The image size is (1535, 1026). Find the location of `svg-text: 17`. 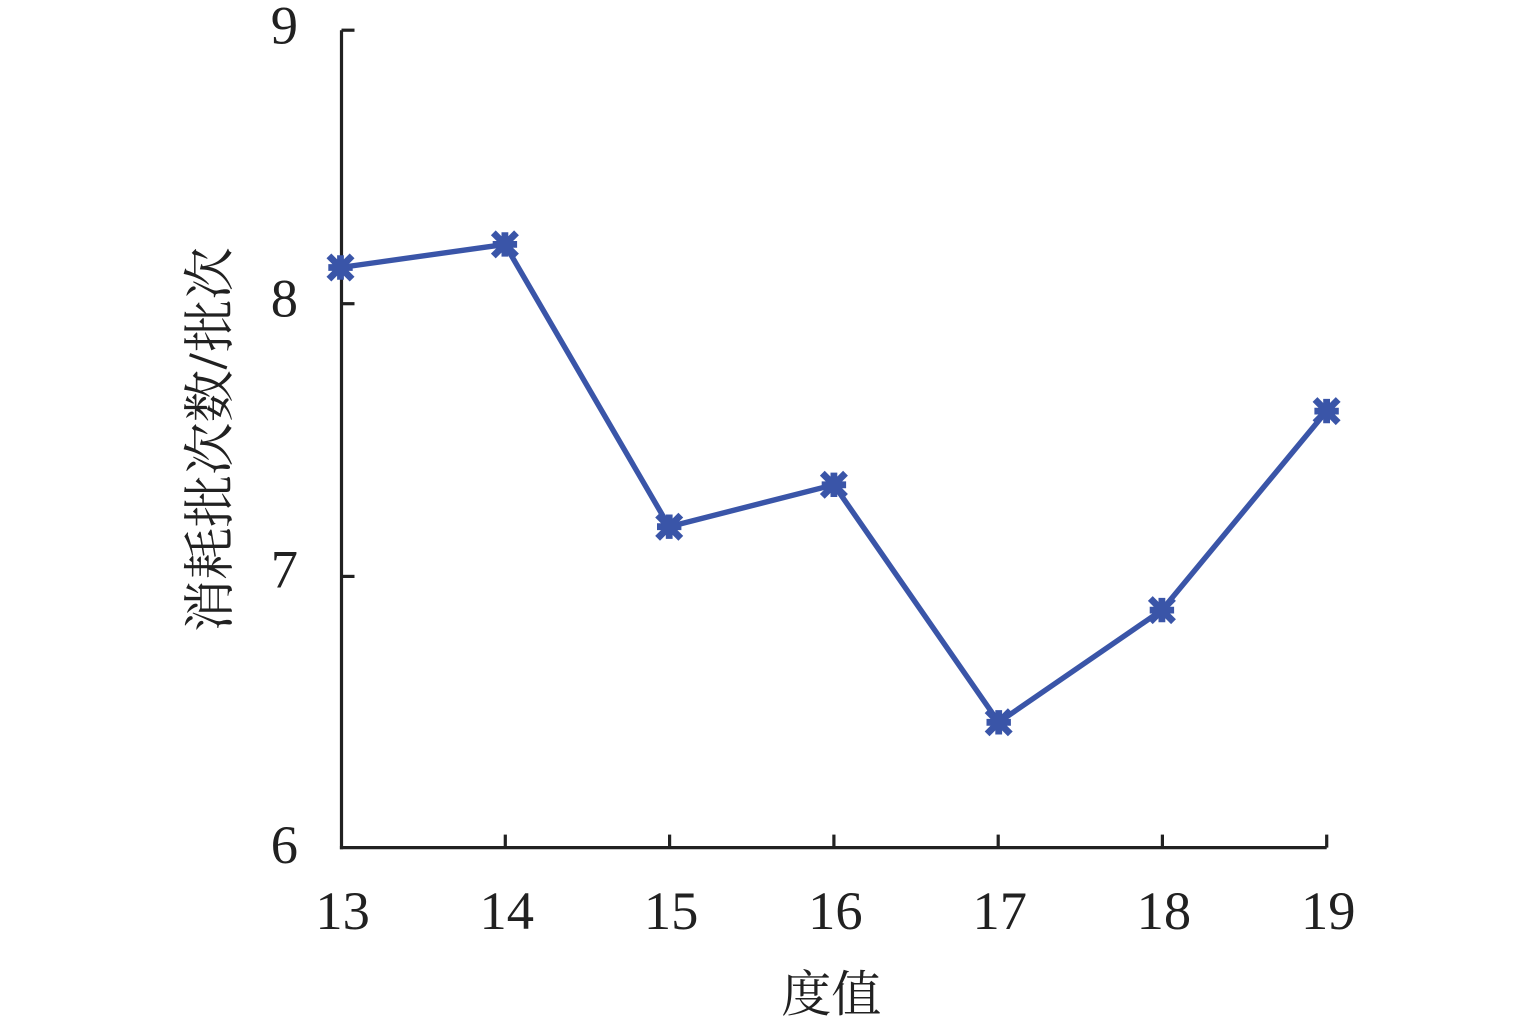

svg-text: 17 is located at coordinates (999, 910).